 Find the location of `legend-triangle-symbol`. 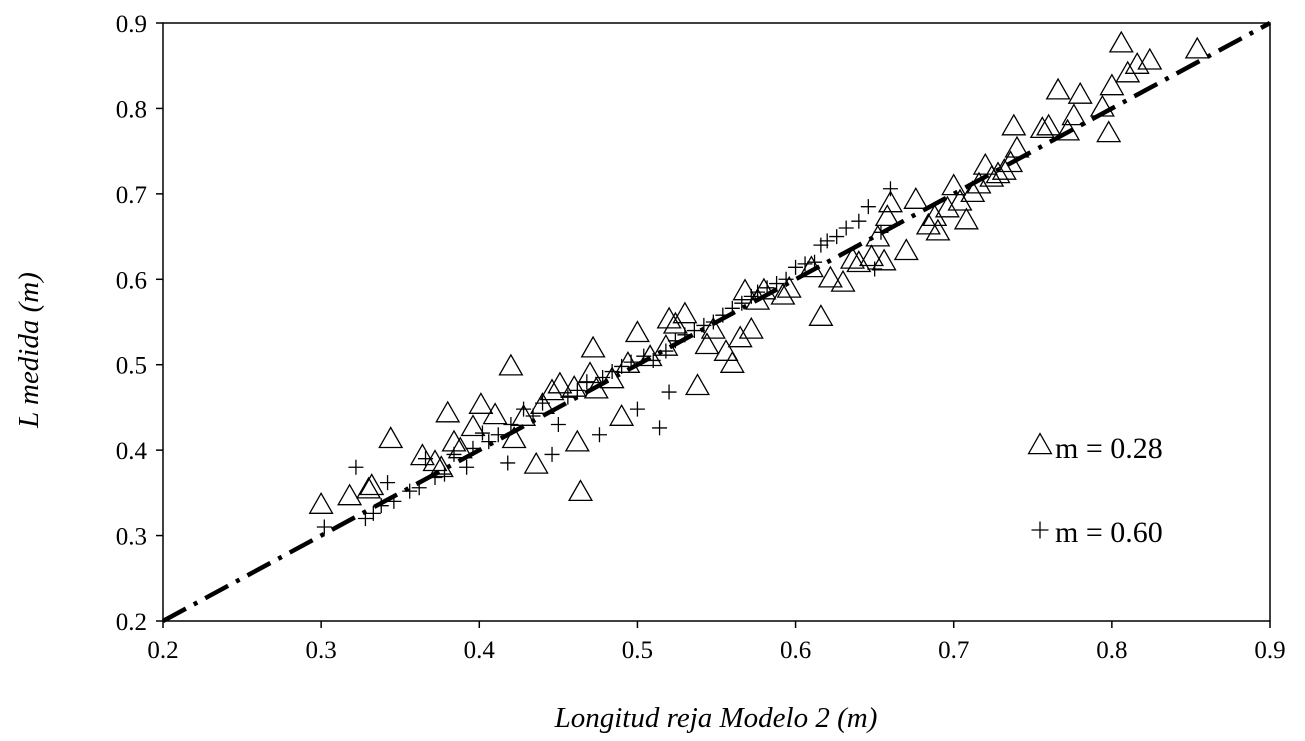

legend-triangle-symbol is located at coordinates (1040, 443).